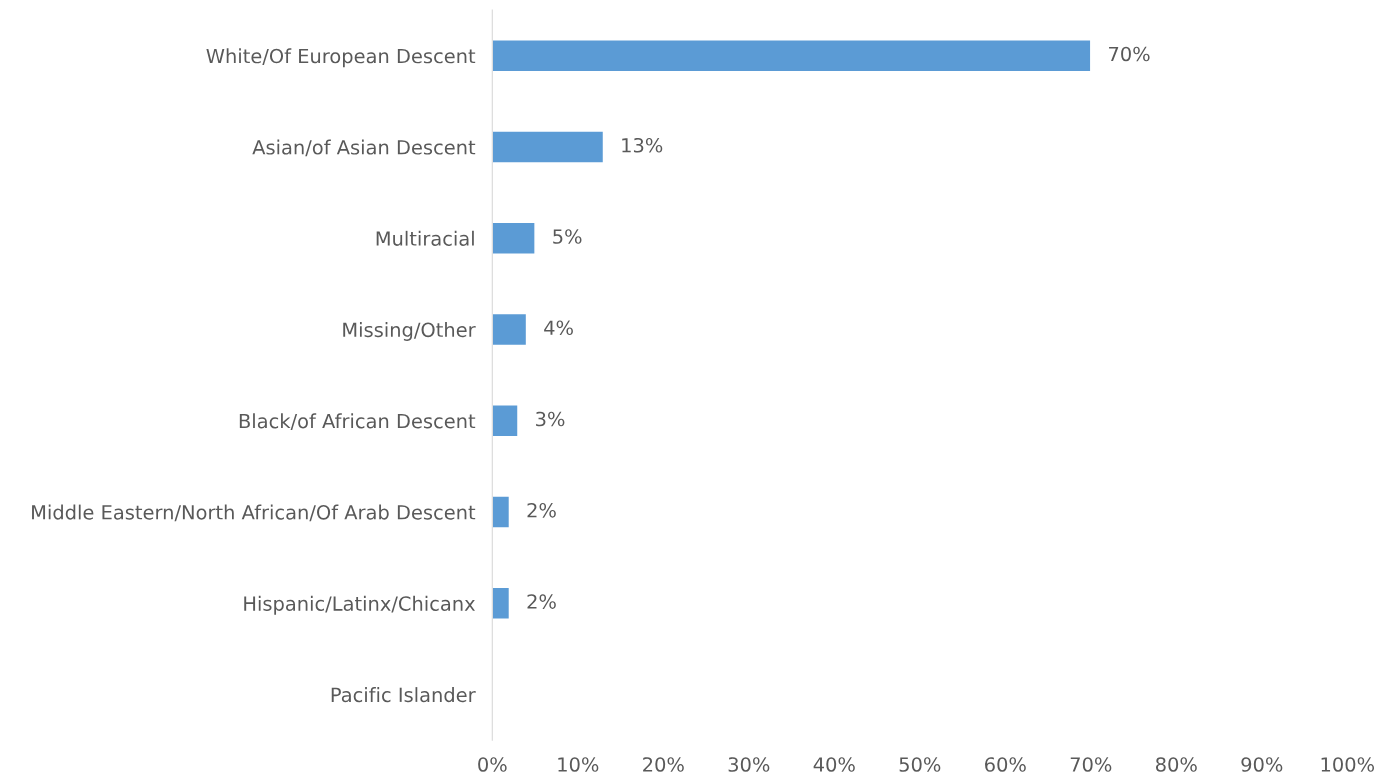 This screenshot has height=775, width=1379. Describe the element at coordinates (359, 605) in the screenshot. I see `y-tick-label: Hispanic/Latinx/Chicanx` at that location.